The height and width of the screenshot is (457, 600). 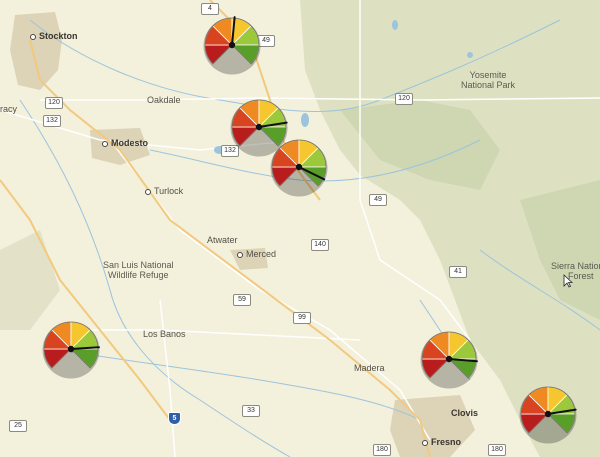 I want to click on highway-shield-120-east: 120, so click(x=404, y=99).